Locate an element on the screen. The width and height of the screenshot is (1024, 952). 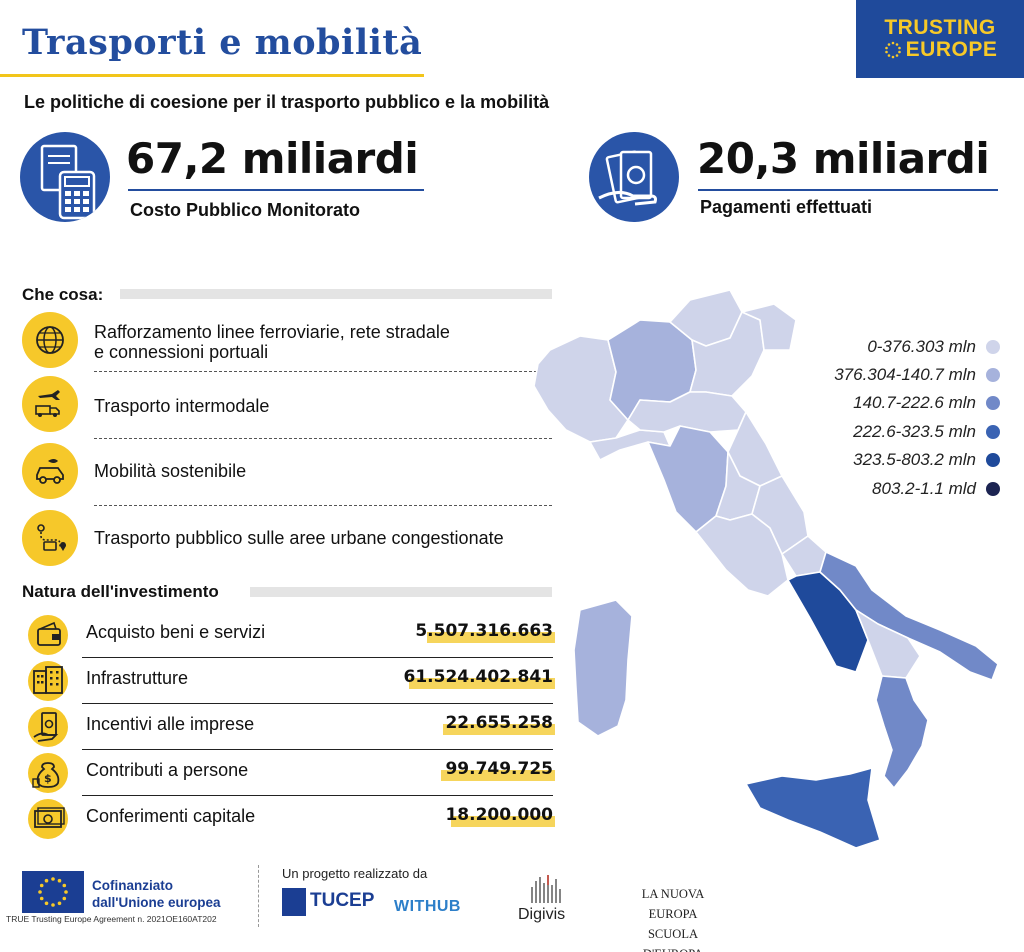
brand-line1: TRUSTING is located at coordinates (940, 27).